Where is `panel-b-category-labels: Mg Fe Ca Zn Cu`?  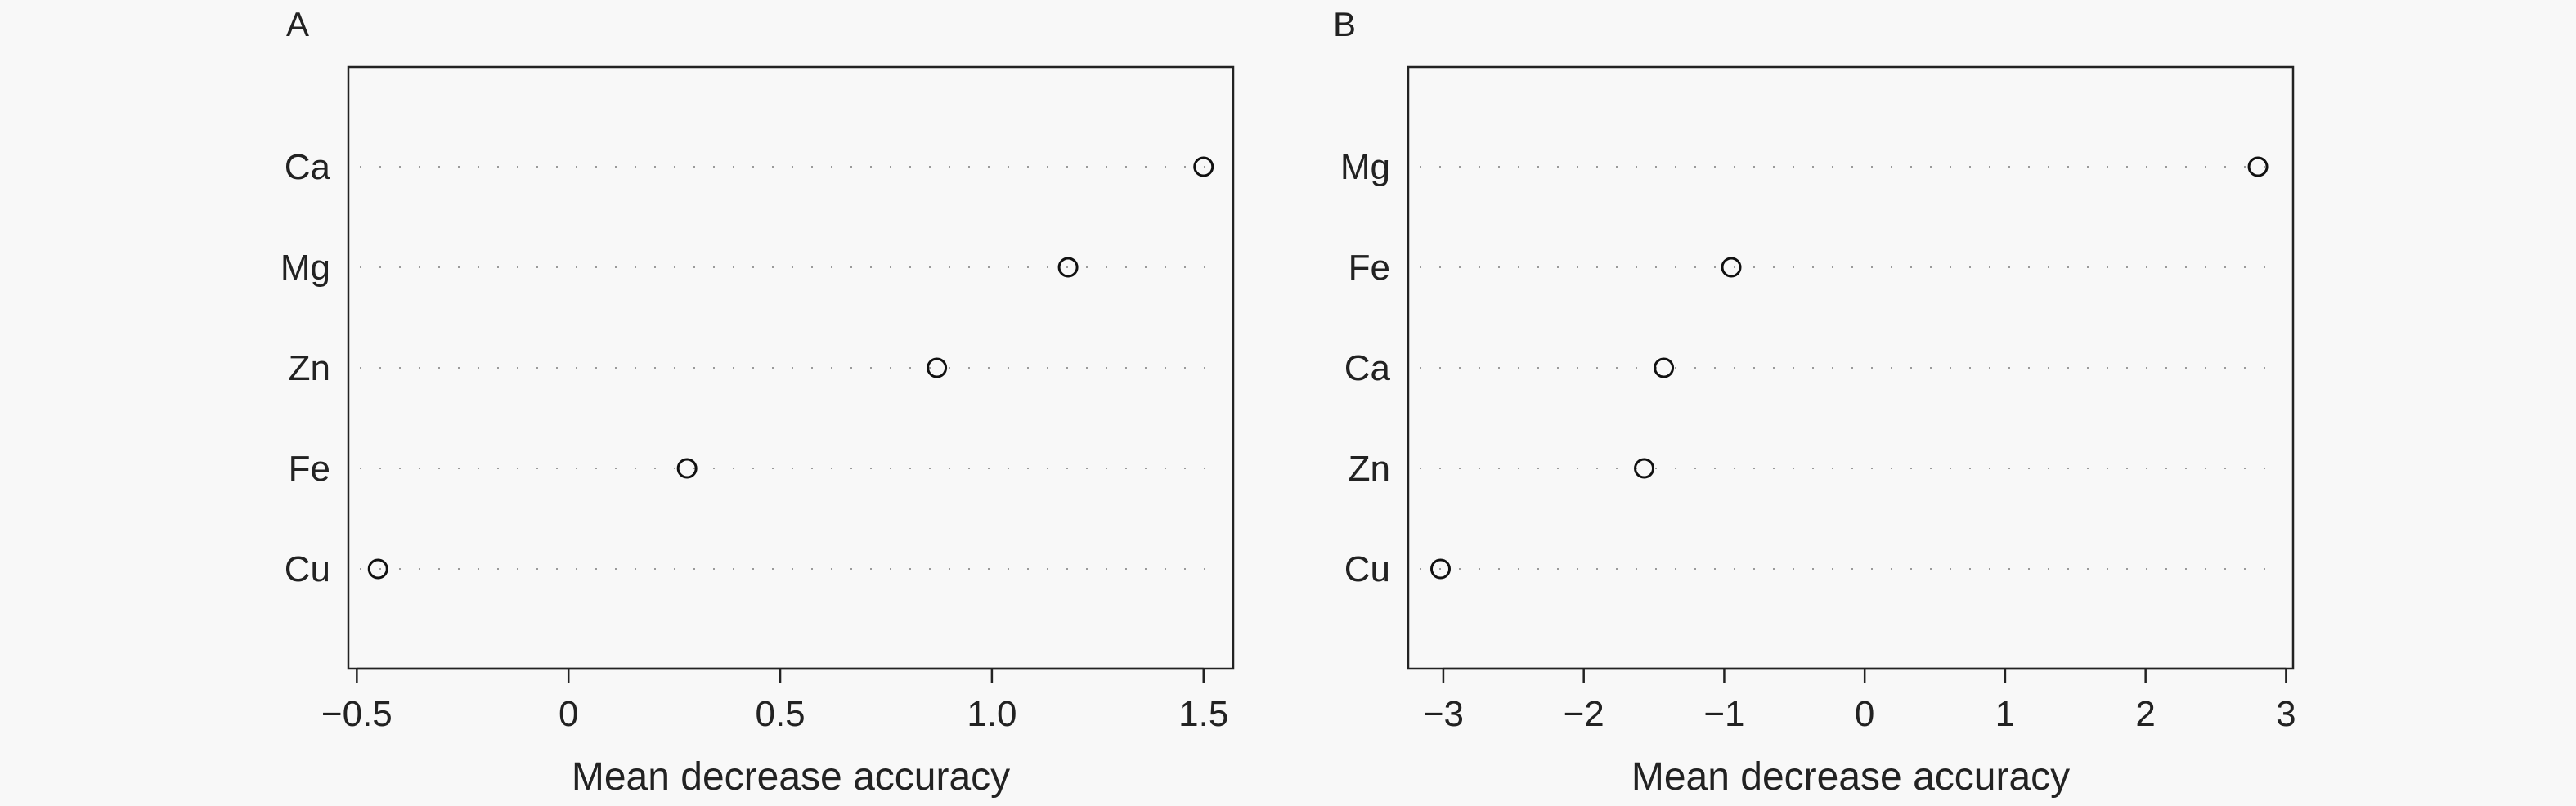 panel-b-category-labels: Mg Fe Ca Zn Cu is located at coordinates (1366, 368).